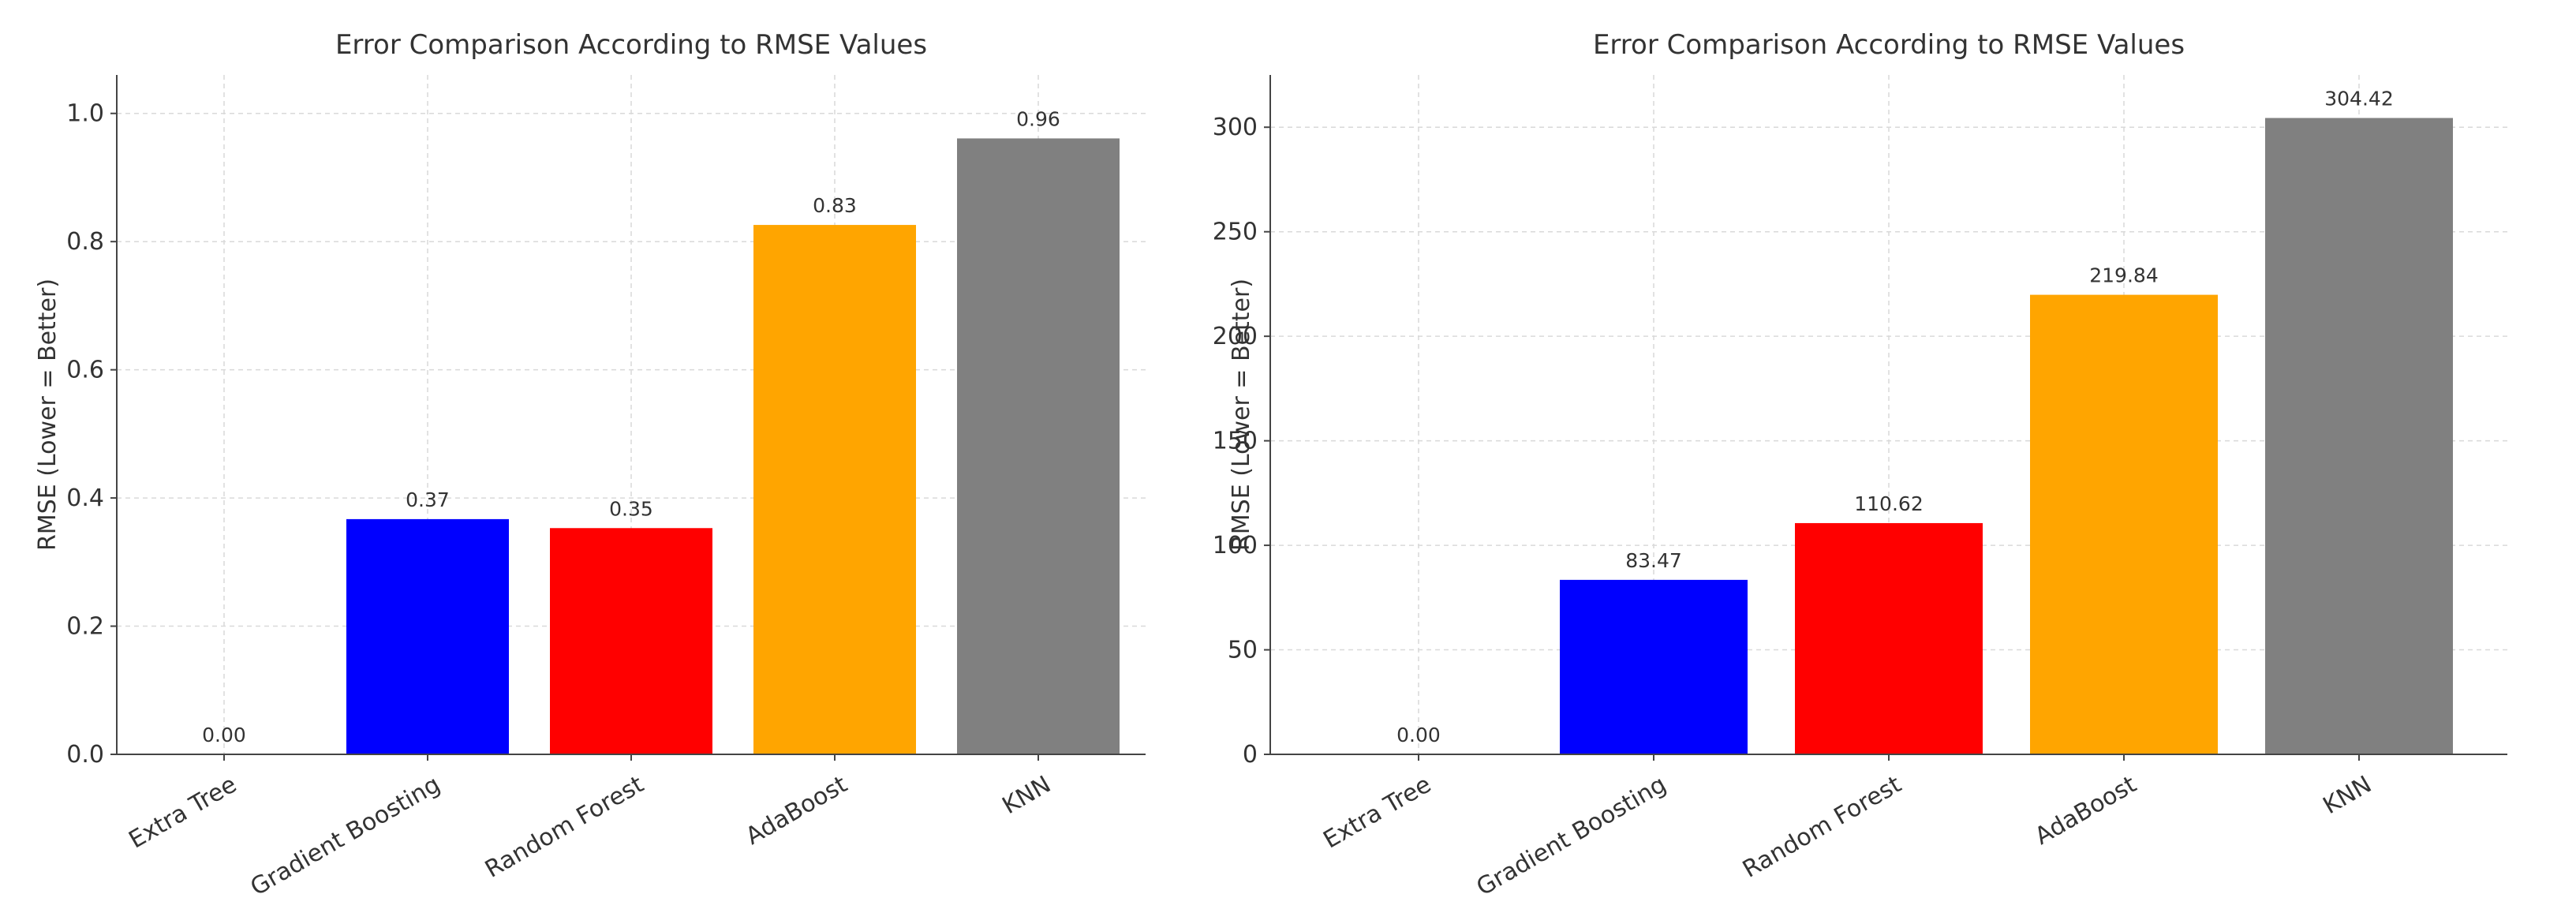 This screenshot has height=924, width=2576. I want to click on y-tick-label: 0.6, so click(85, 370).